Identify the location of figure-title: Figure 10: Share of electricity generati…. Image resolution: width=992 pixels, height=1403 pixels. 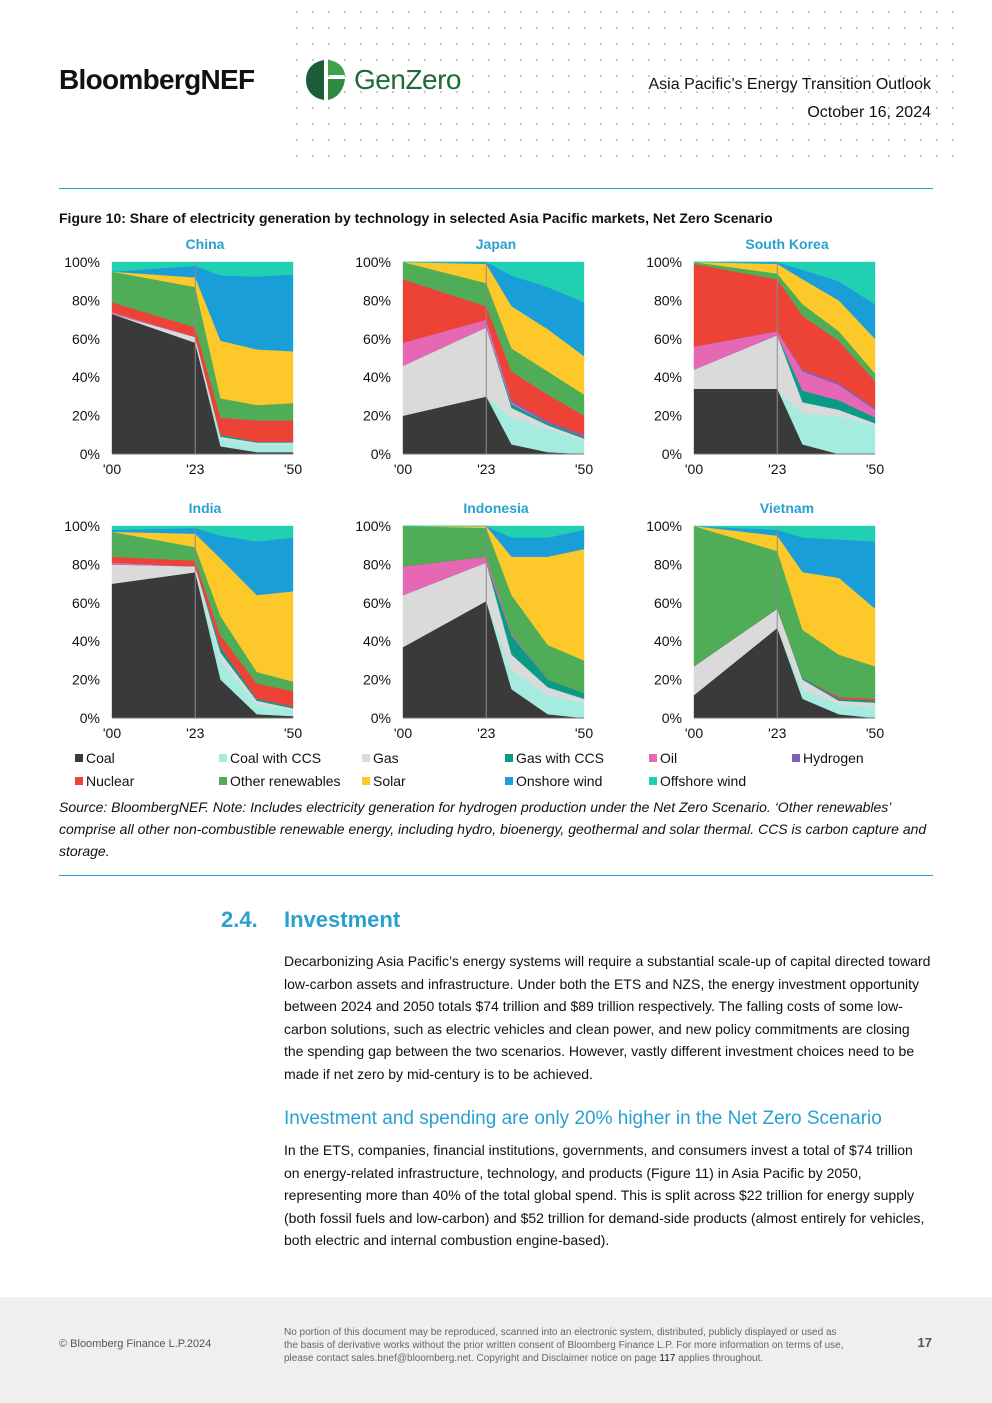
(416, 218).